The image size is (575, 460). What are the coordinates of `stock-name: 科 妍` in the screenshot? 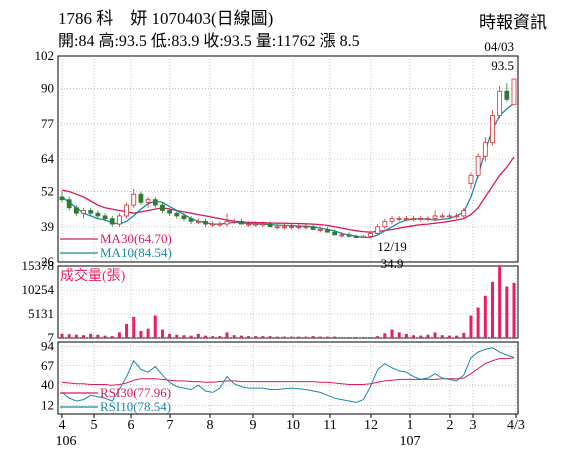 It's located at (122, 18).